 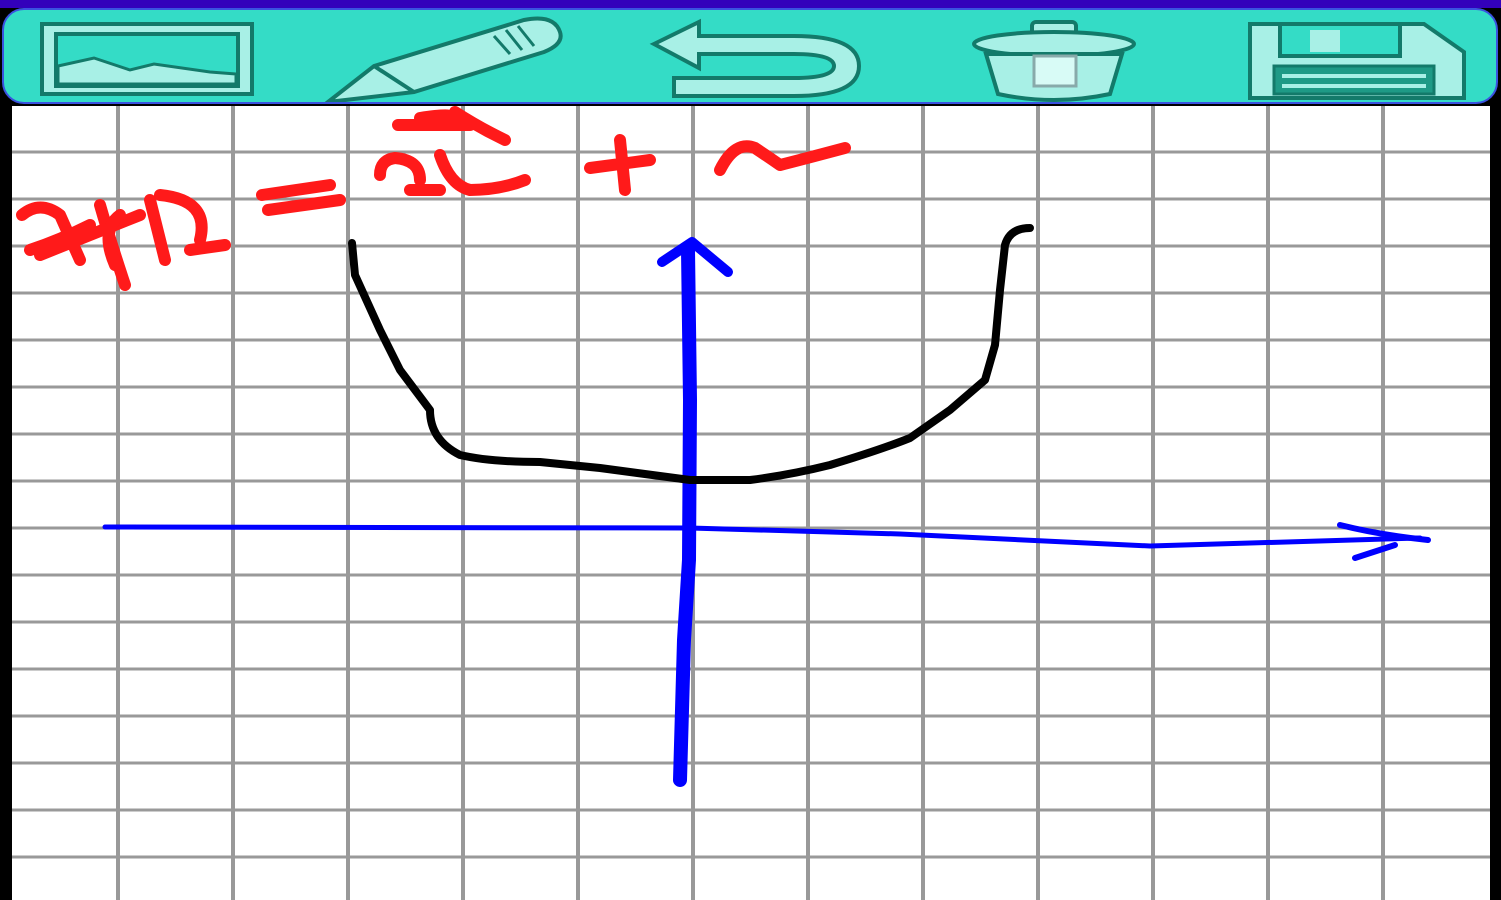 What do you see at coordinates (1054, 61) in the screenshot?
I see `trash-icon` at bounding box center [1054, 61].